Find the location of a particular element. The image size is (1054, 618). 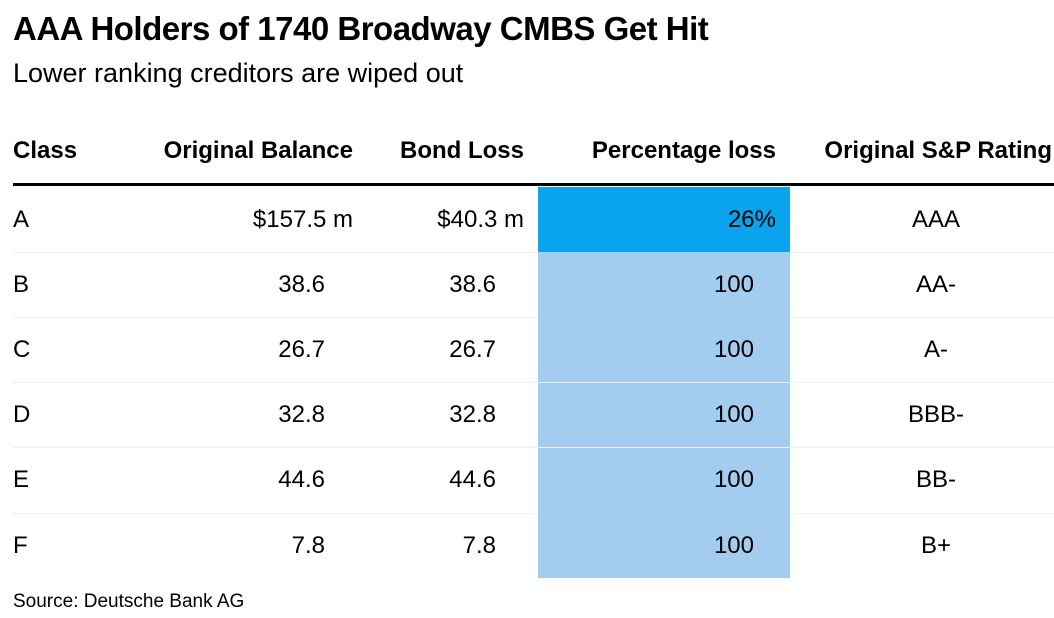

sp-rating-cell: A- is located at coordinates (936, 349).